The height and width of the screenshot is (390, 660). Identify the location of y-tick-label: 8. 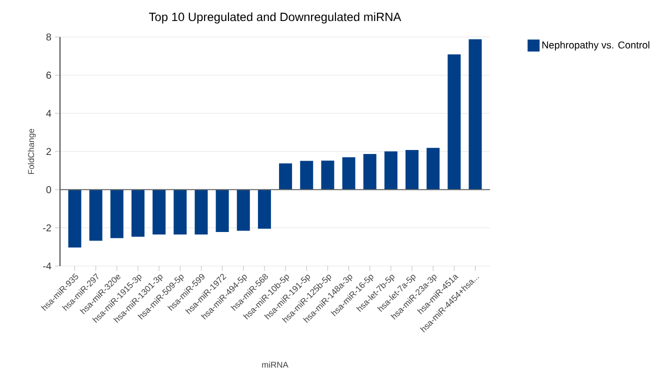
(49, 37).